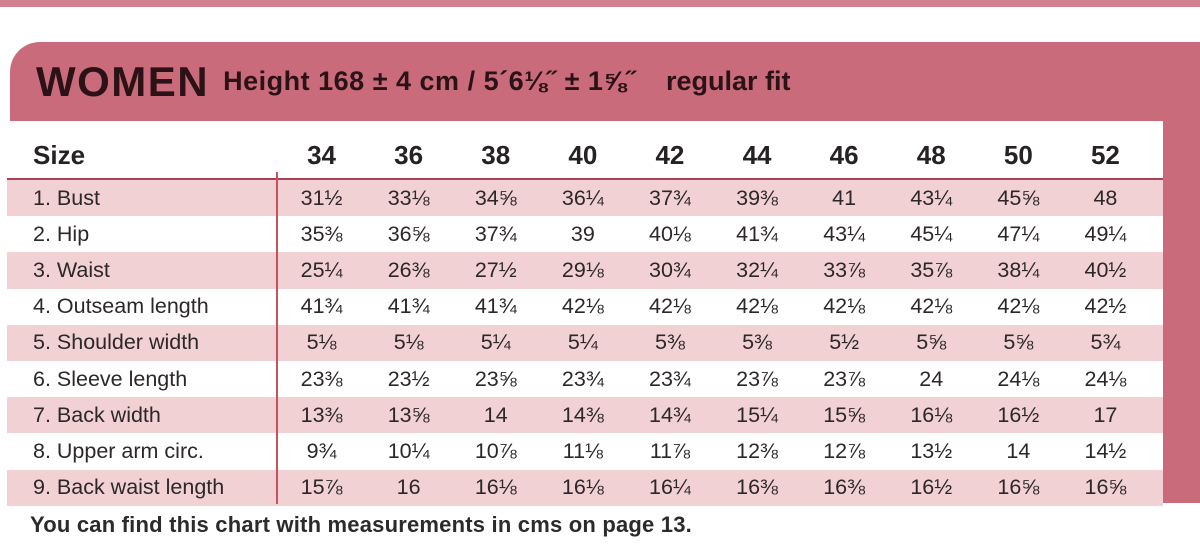 The width and height of the screenshot is (1200, 550). Describe the element at coordinates (931, 155) in the screenshot. I see `size-header-cell: 48` at that location.